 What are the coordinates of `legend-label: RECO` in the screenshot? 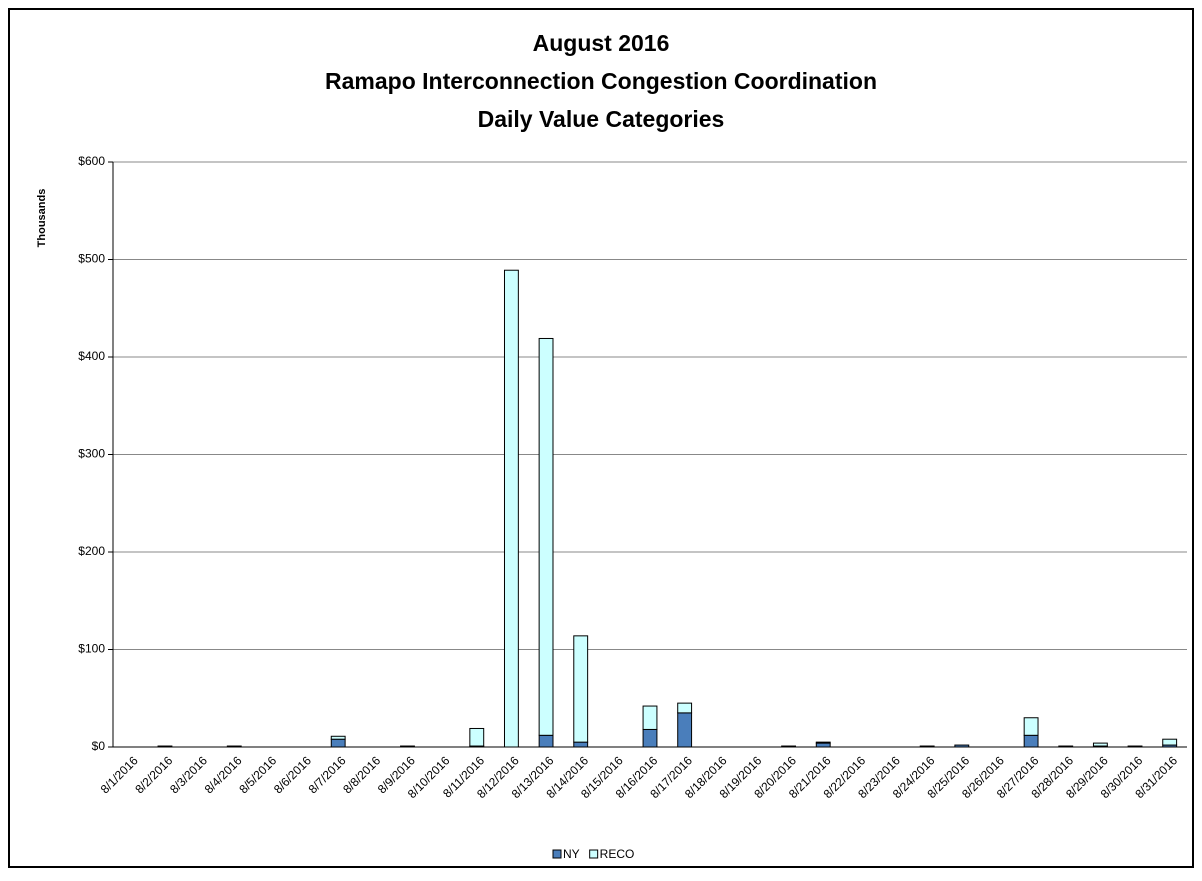 It's located at (617, 854).